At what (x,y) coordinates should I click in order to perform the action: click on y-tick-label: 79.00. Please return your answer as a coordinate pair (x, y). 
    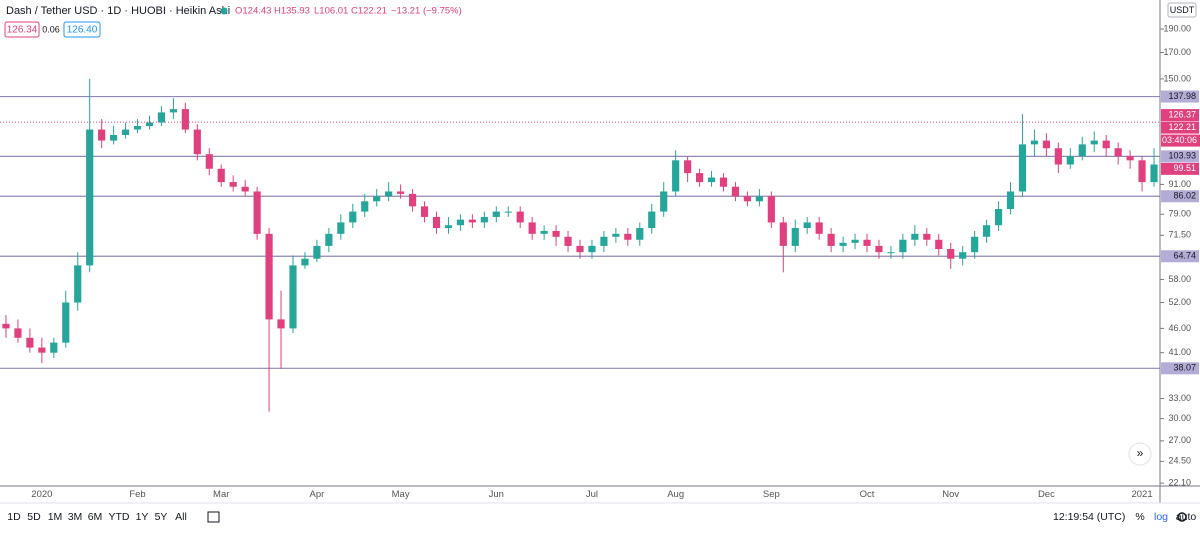
    Looking at the image, I should click on (1179, 214).